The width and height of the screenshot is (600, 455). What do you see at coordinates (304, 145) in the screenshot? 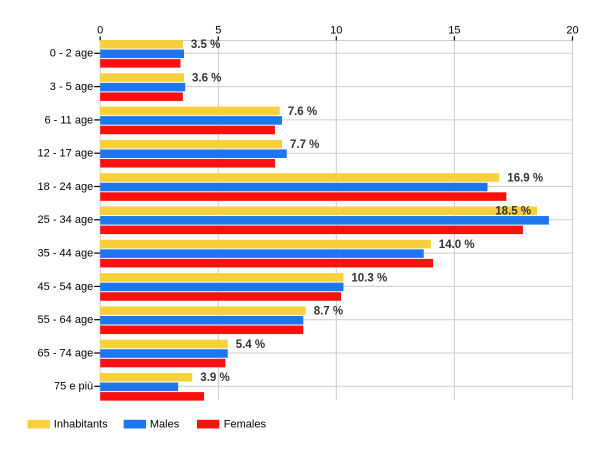
I see `svg-text: 7.7 %` at bounding box center [304, 145].